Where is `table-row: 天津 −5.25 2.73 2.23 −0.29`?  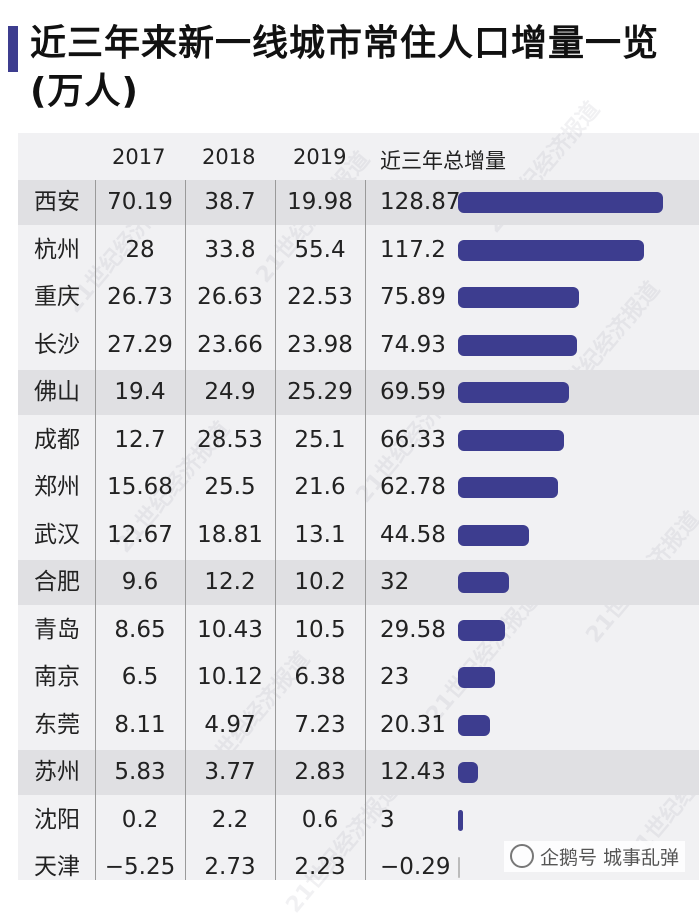
table-row: 天津 −5.25 2.73 2.23 −0.29 is located at coordinates (358, 867).